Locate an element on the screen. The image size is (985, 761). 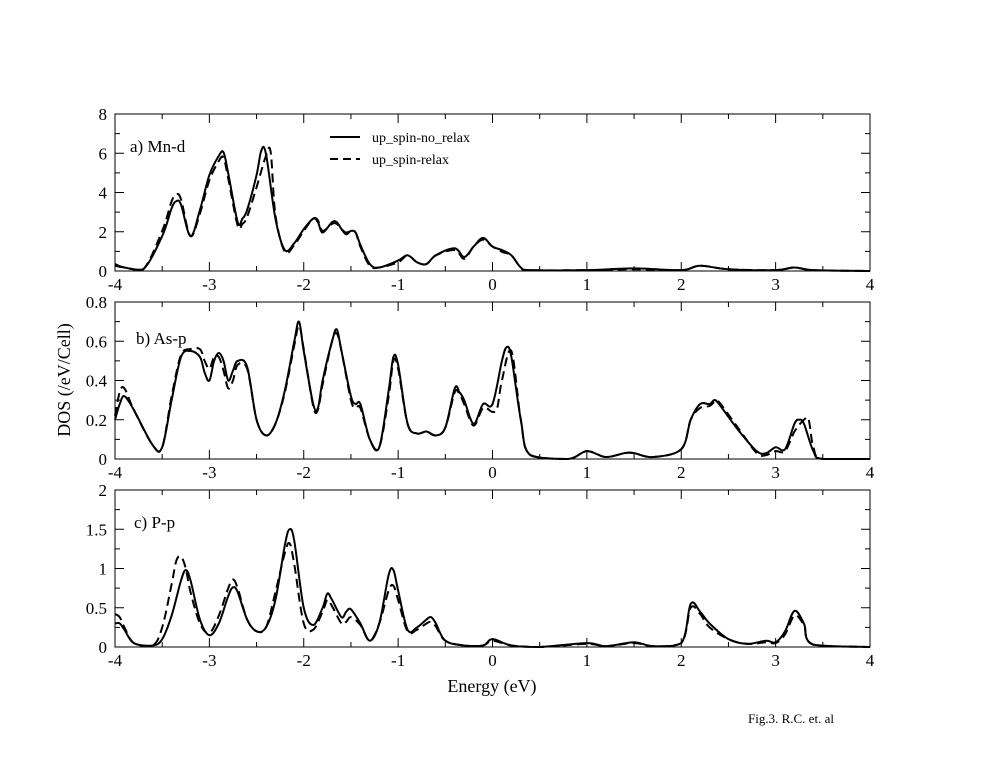
y-tick-label: 4 is located at coordinates (103, 193).